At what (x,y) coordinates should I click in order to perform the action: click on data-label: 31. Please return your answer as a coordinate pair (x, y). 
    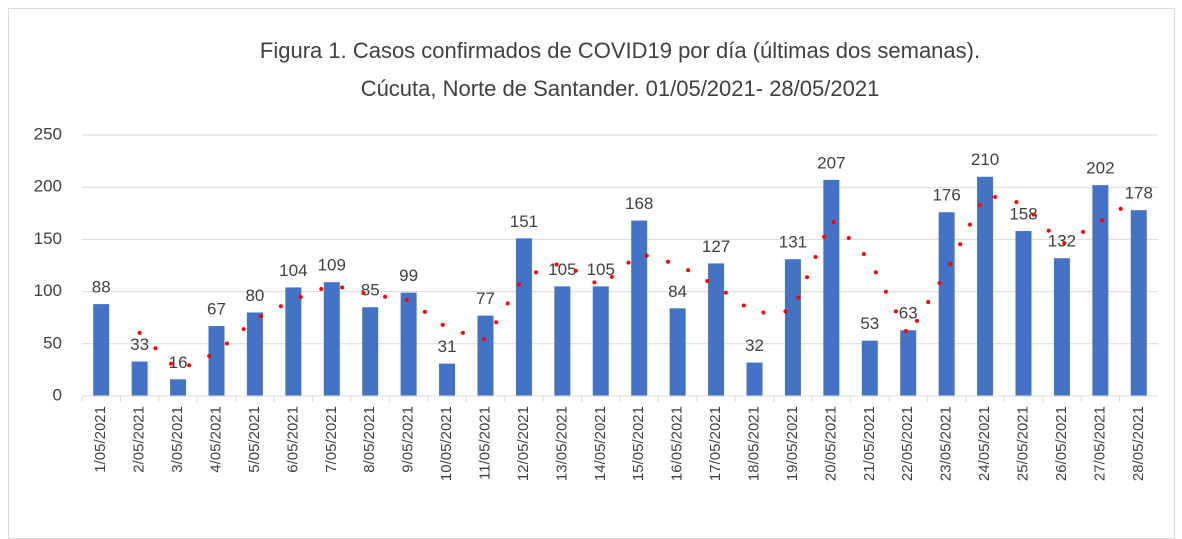
    Looking at the image, I should click on (447, 346).